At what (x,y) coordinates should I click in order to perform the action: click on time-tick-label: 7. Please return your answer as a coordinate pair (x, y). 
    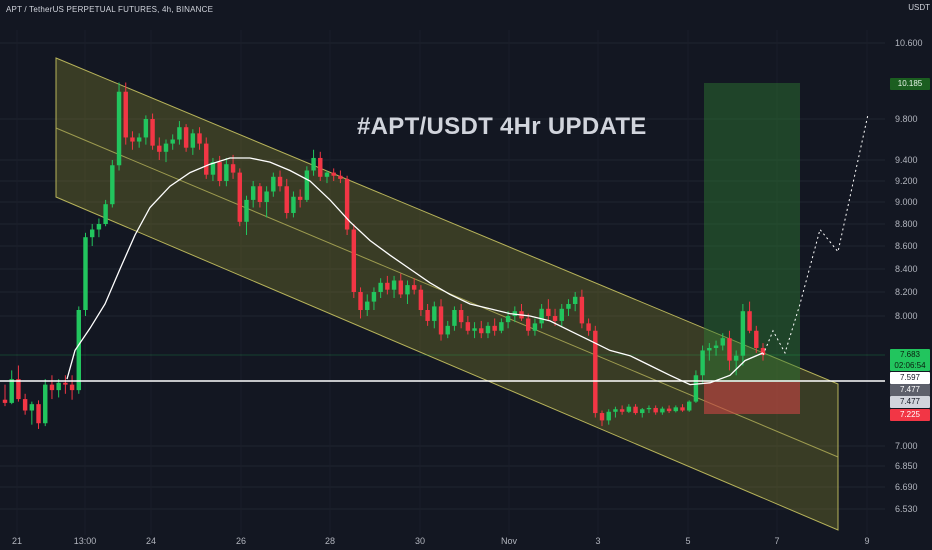
    Looking at the image, I should click on (776, 541).